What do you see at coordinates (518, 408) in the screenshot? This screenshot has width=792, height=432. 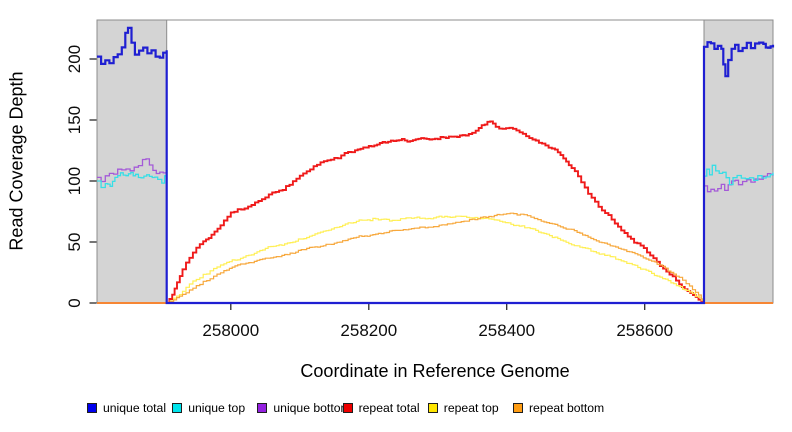 I see `legend-swatch-repeat-bottom` at bounding box center [518, 408].